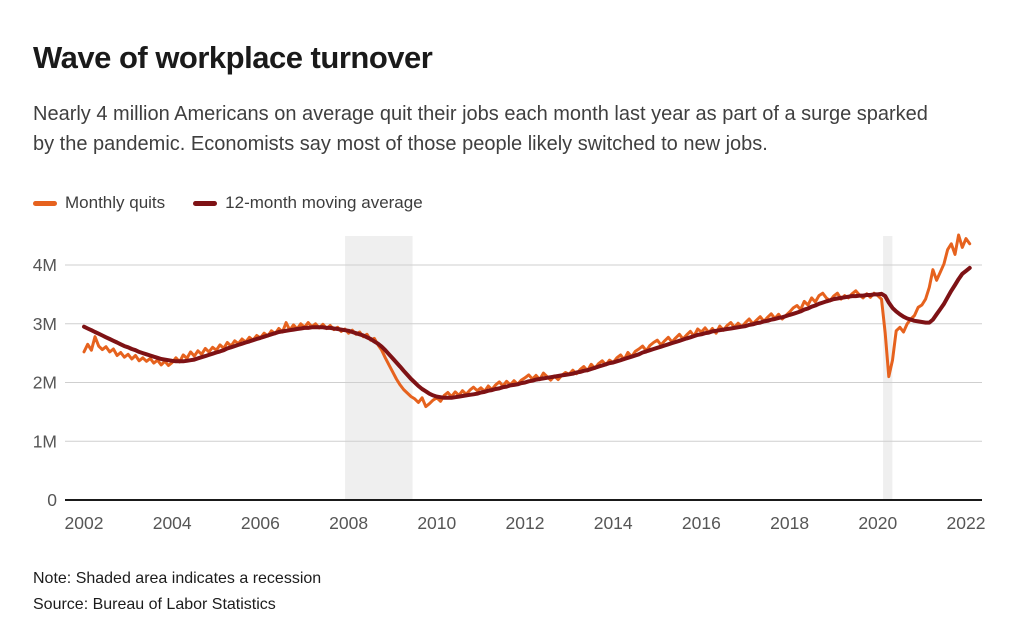  What do you see at coordinates (45, 203) in the screenshot?
I see `monthly-quits-swatch-icon` at bounding box center [45, 203].